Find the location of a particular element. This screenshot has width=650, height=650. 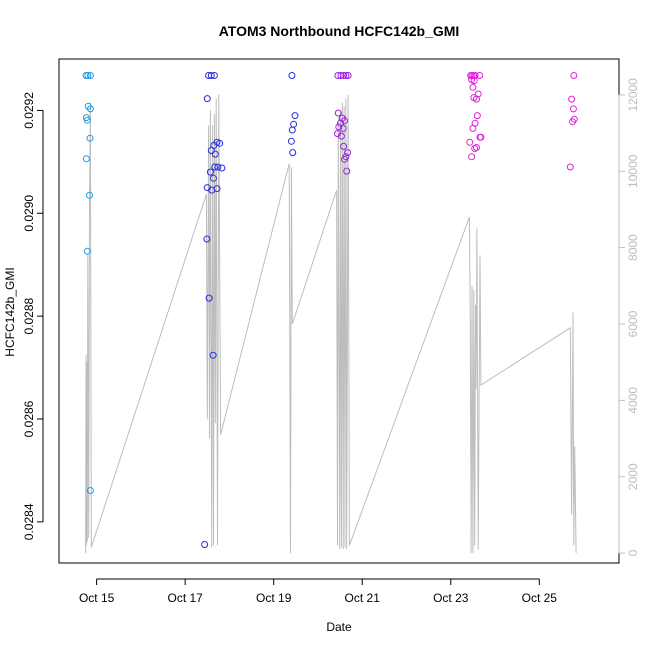

y2-tick-label: 4000 is located at coordinates (633, 400).